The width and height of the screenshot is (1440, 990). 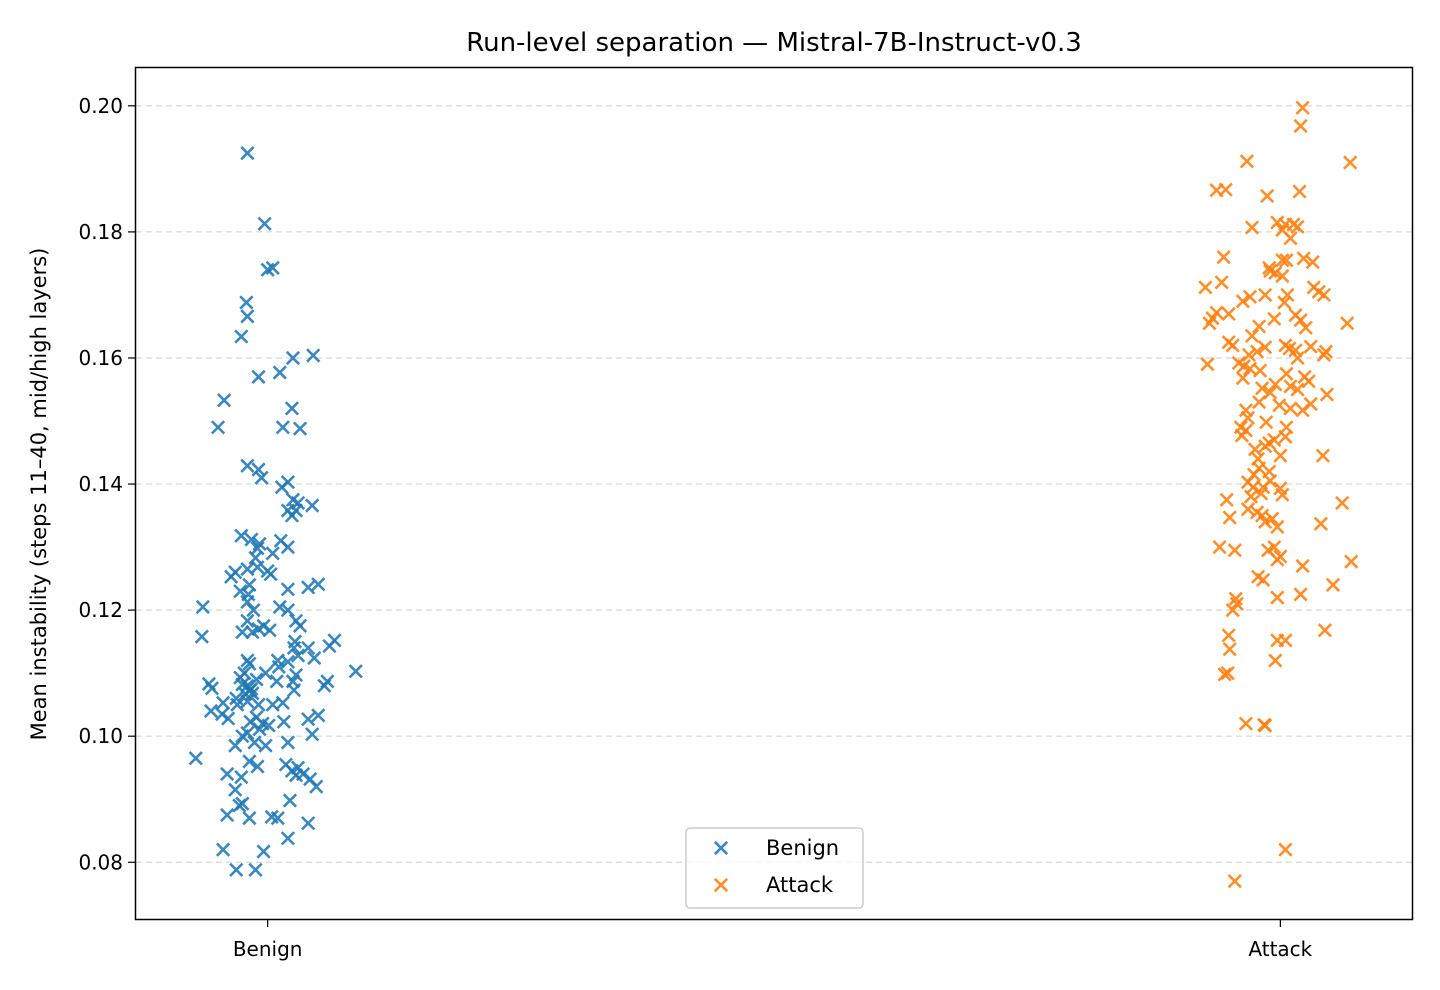 I want to click on legend-label: Benign, so click(x=802, y=848).